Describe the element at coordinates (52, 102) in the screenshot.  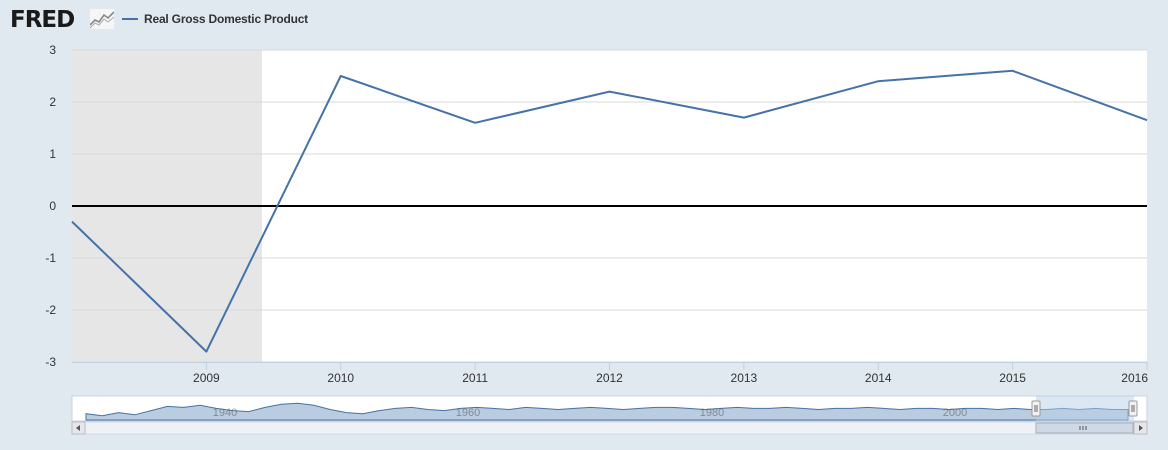
I see `y-tick-label: 2` at that location.